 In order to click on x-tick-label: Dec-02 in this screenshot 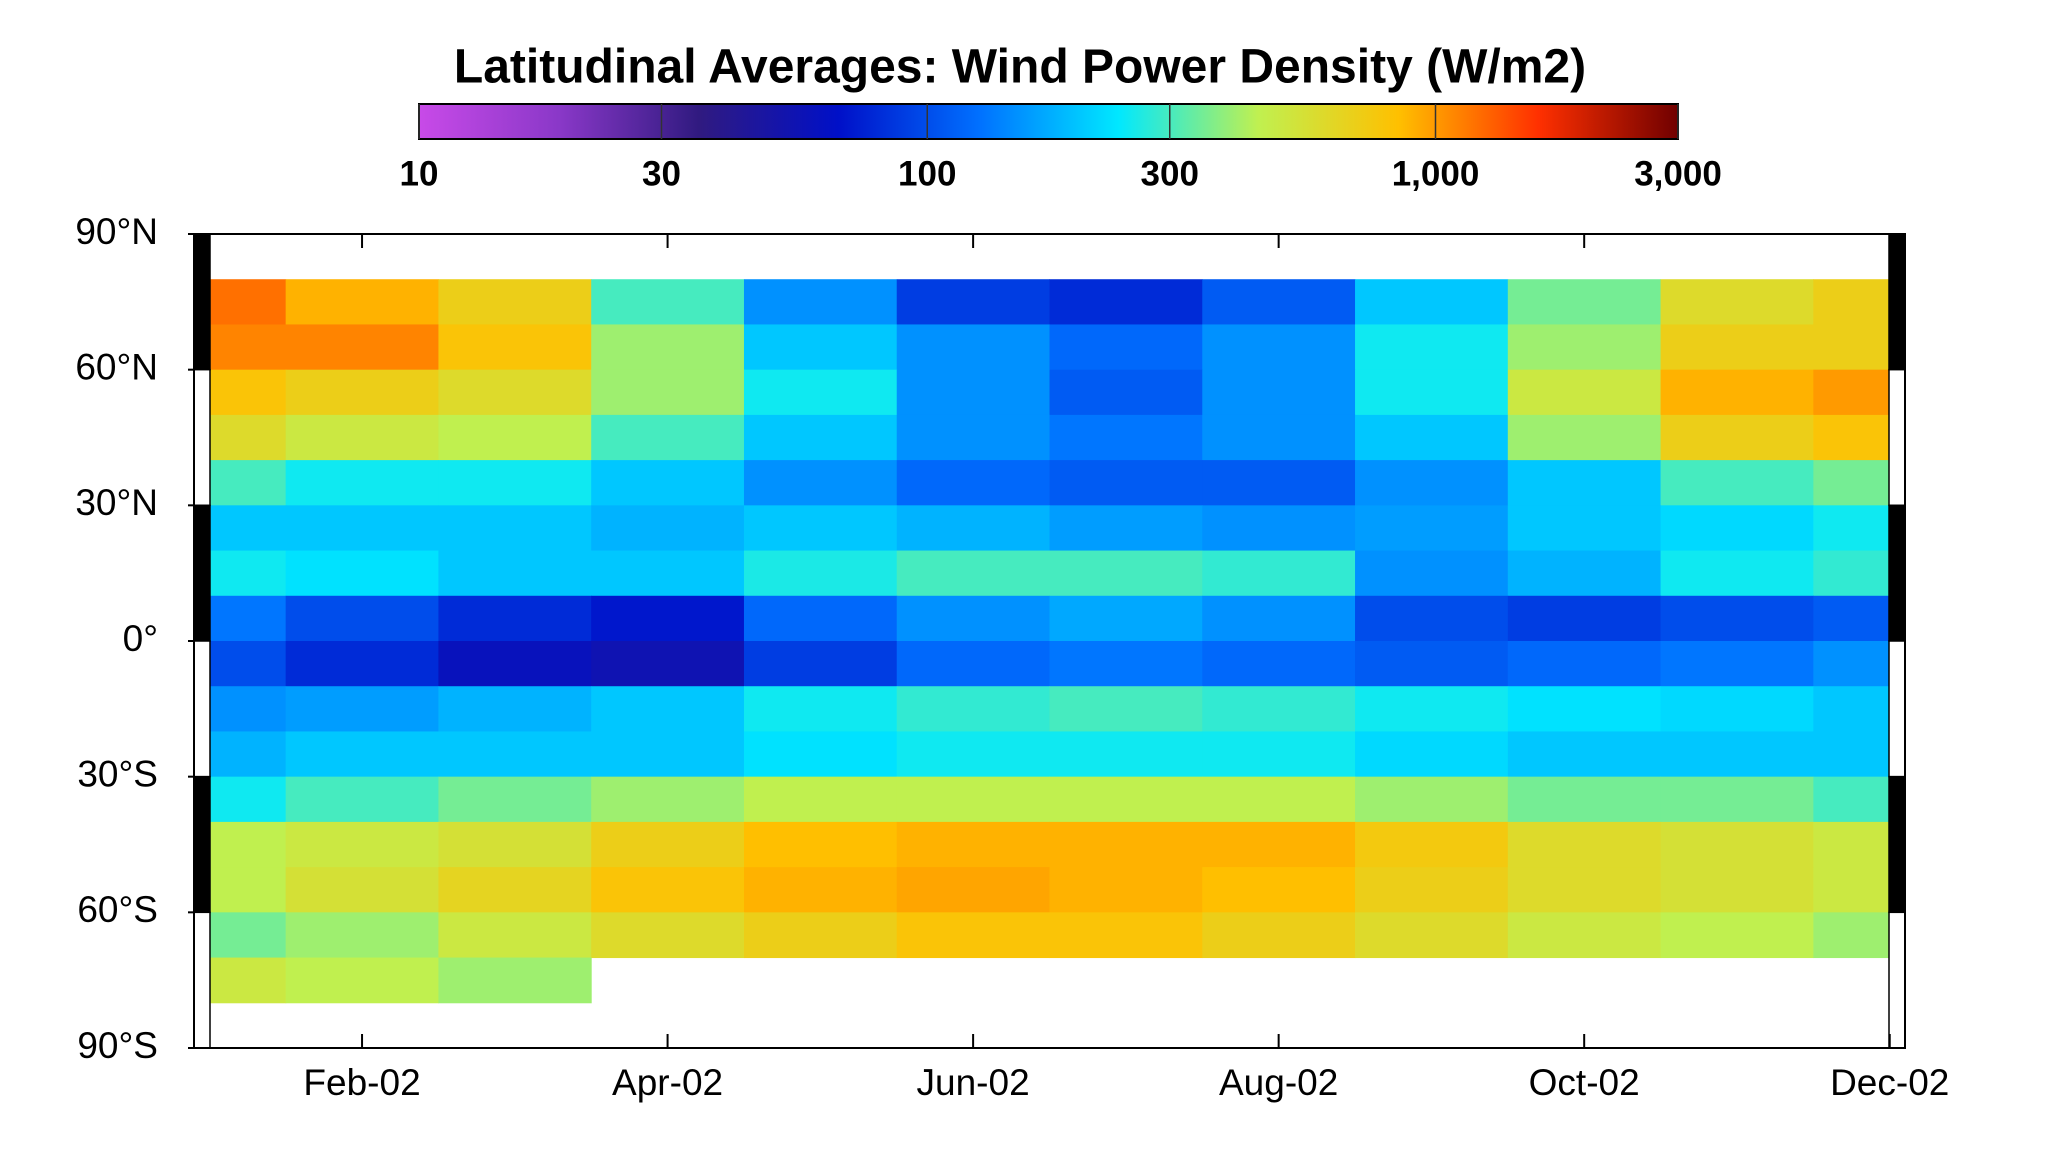, I will do `click(1889, 1082)`.